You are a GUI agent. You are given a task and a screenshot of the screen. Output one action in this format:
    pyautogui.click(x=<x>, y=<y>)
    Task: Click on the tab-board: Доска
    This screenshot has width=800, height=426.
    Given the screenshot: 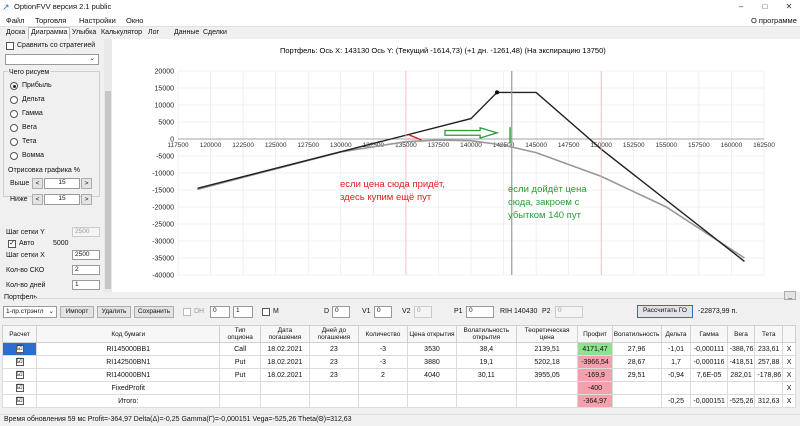 What is the action you would take?
    pyautogui.click(x=16, y=32)
    